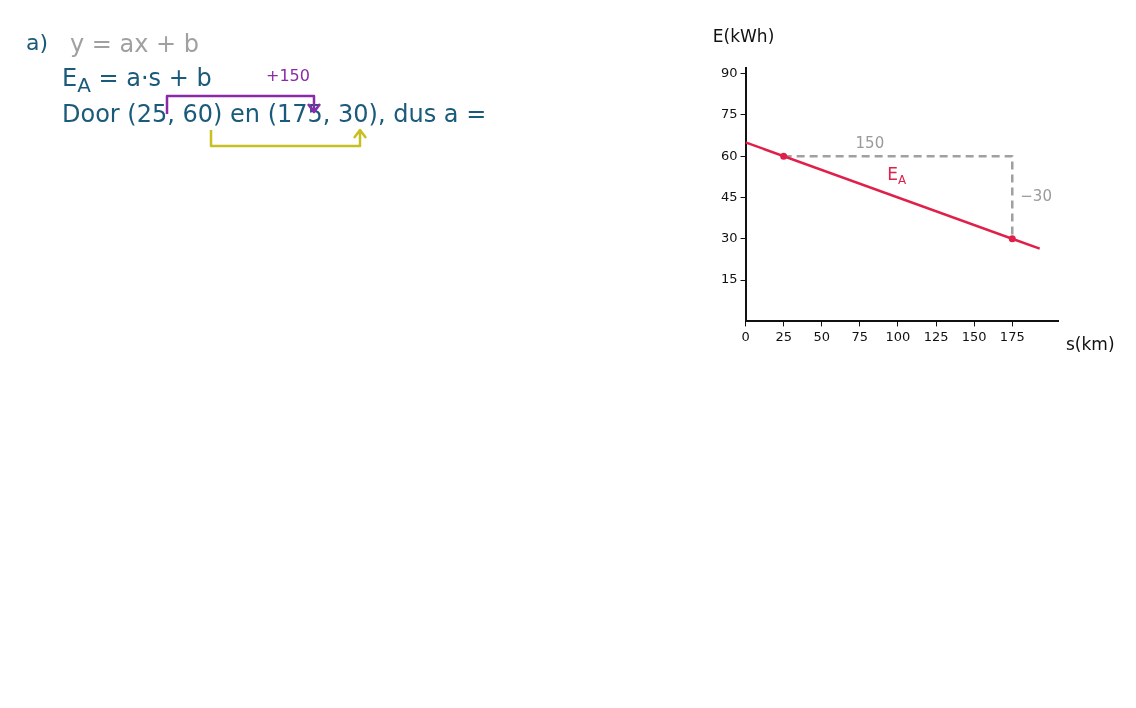  I want to click on text: E$_{A}$ = a·s + b, so click(137, 80).